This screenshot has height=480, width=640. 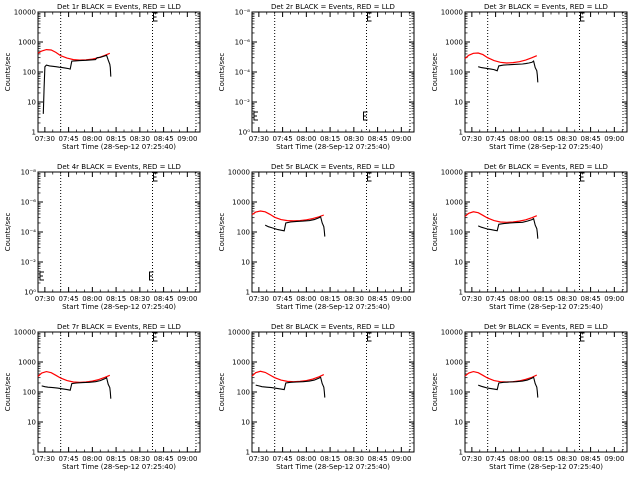 What do you see at coordinates (119, 327) in the screenshot?
I see `panel-title: Det 7r BLACK = Events, RED = LLD` at bounding box center [119, 327].